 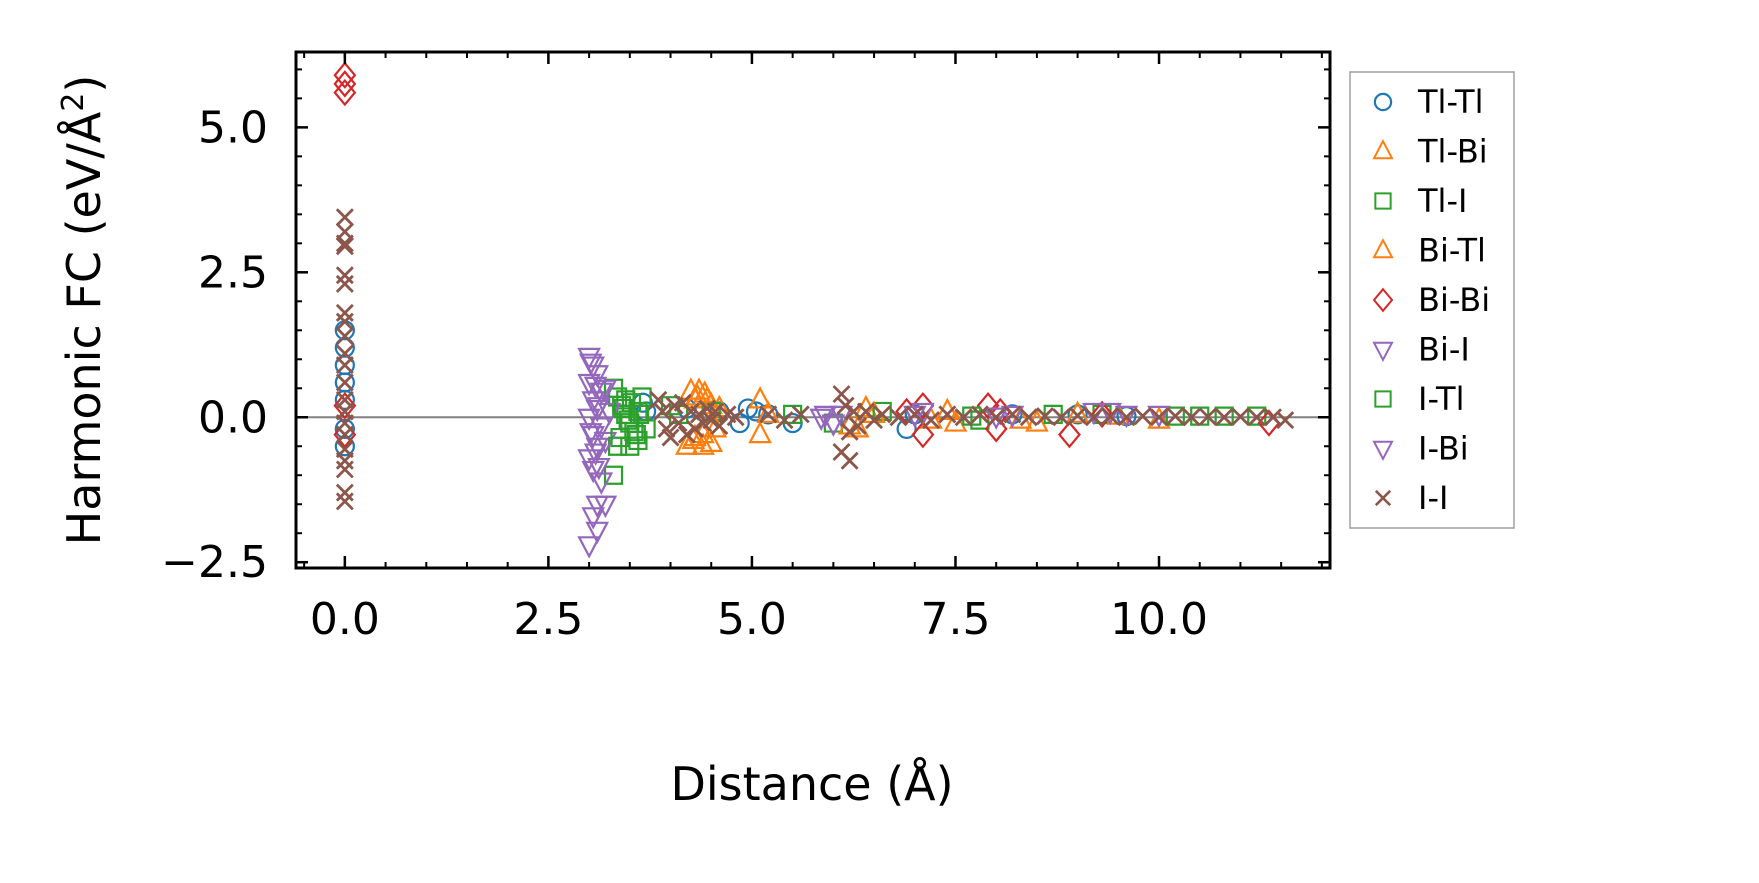 I want to click on y-tick-label: −2.5, so click(x=214, y=562).